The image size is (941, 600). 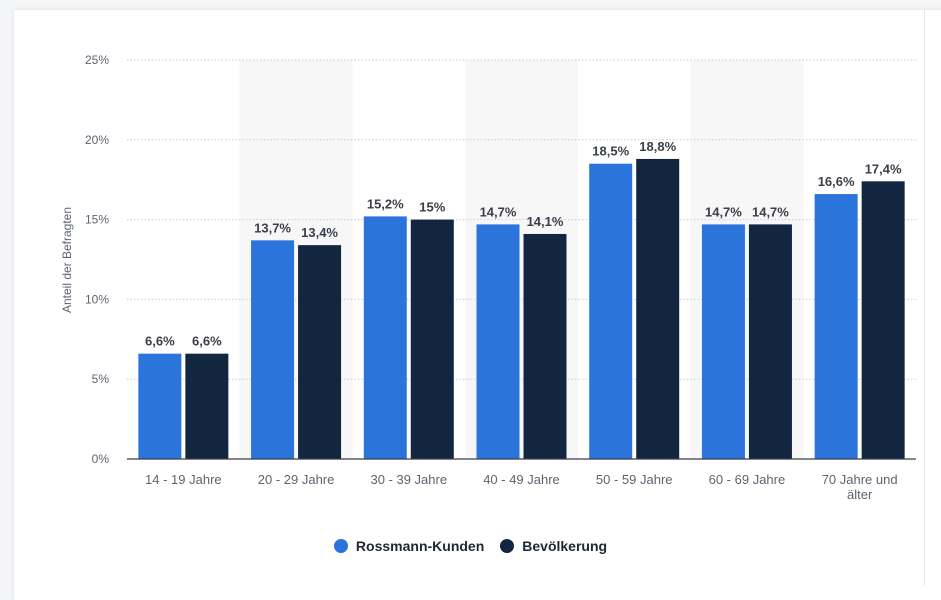 I want to click on x-tick-label: 70 Jahre und älter, so click(x=860, y=487).